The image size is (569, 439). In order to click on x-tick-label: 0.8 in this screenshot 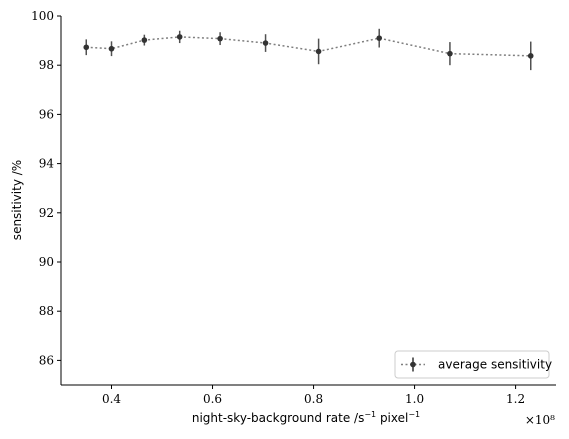, I will do `click(313, 399)`.